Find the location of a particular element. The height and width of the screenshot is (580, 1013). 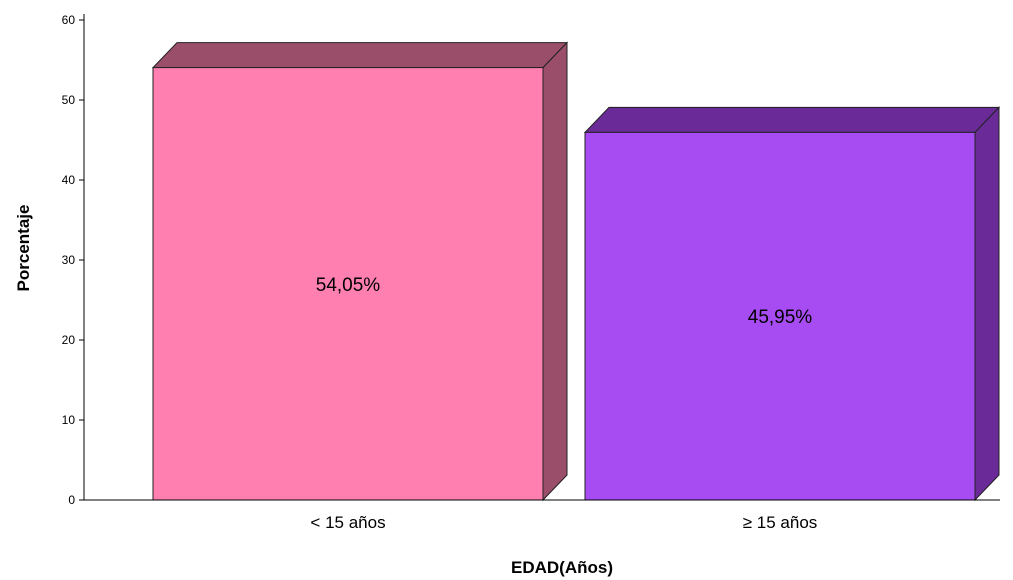

data-label: 45,95% is located at coordinates (780, 317).